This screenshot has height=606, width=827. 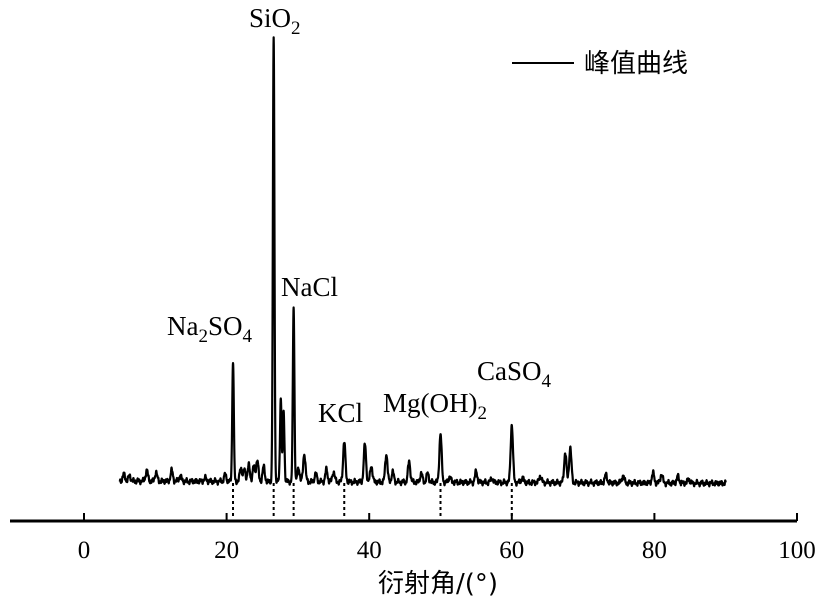 What do you see at coordinates (210, 329) in the screenshot?
I see `peak-label: Na2SO4` at bounding box center [210, 329].